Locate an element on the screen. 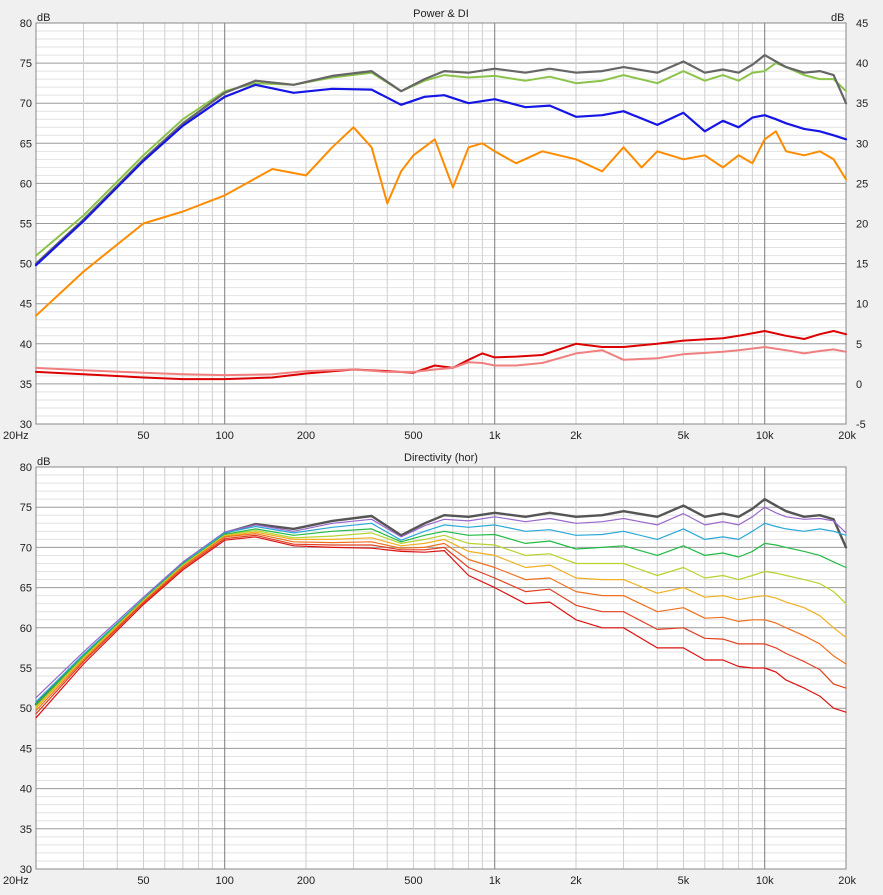 The height and width of the screenshot is (895, 883). y-tick-label-right: -5 is located at coordinates (861, 425).